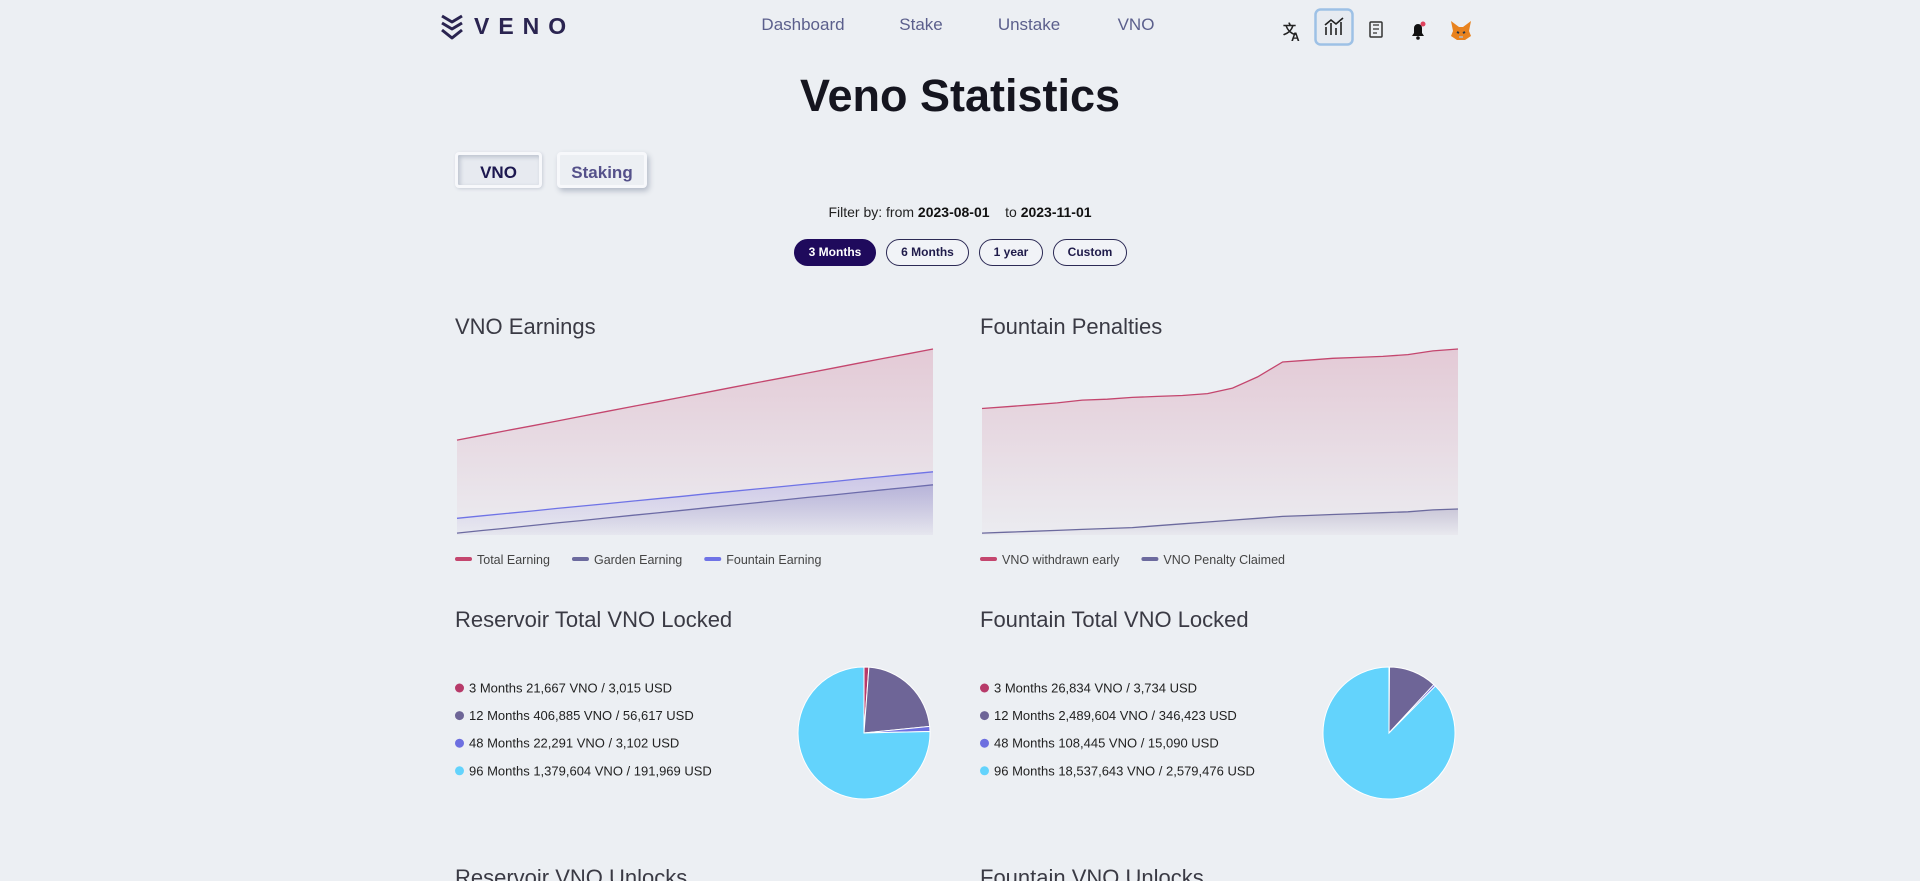  I want to click on filter-line: Filter by: from 2023-08-01 to 2023-11-01, so click(960, 212).